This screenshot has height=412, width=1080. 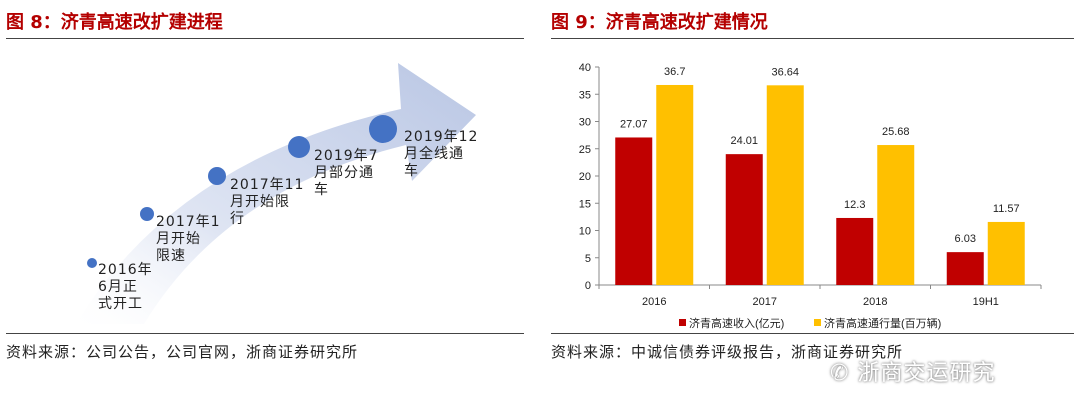 What do you see at coordinates (585, 123) in the screenshot?
I see `y-tick-label: 30` at bounding box center [585, 123].